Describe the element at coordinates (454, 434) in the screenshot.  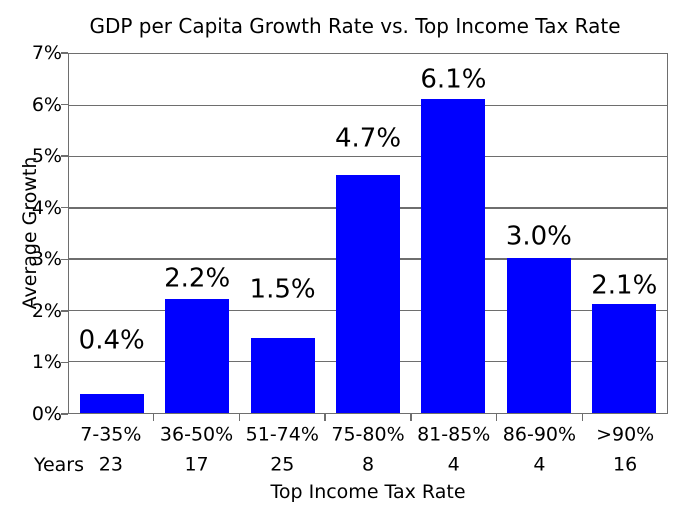
I see `x-tick-label: 81-85%` at that location.